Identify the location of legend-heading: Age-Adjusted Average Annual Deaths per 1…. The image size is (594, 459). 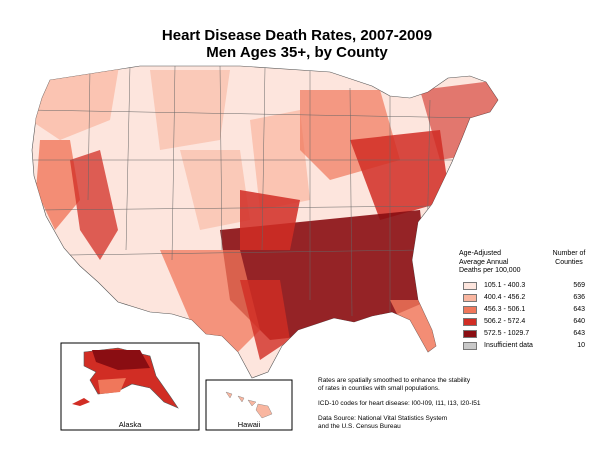
(490, 263).